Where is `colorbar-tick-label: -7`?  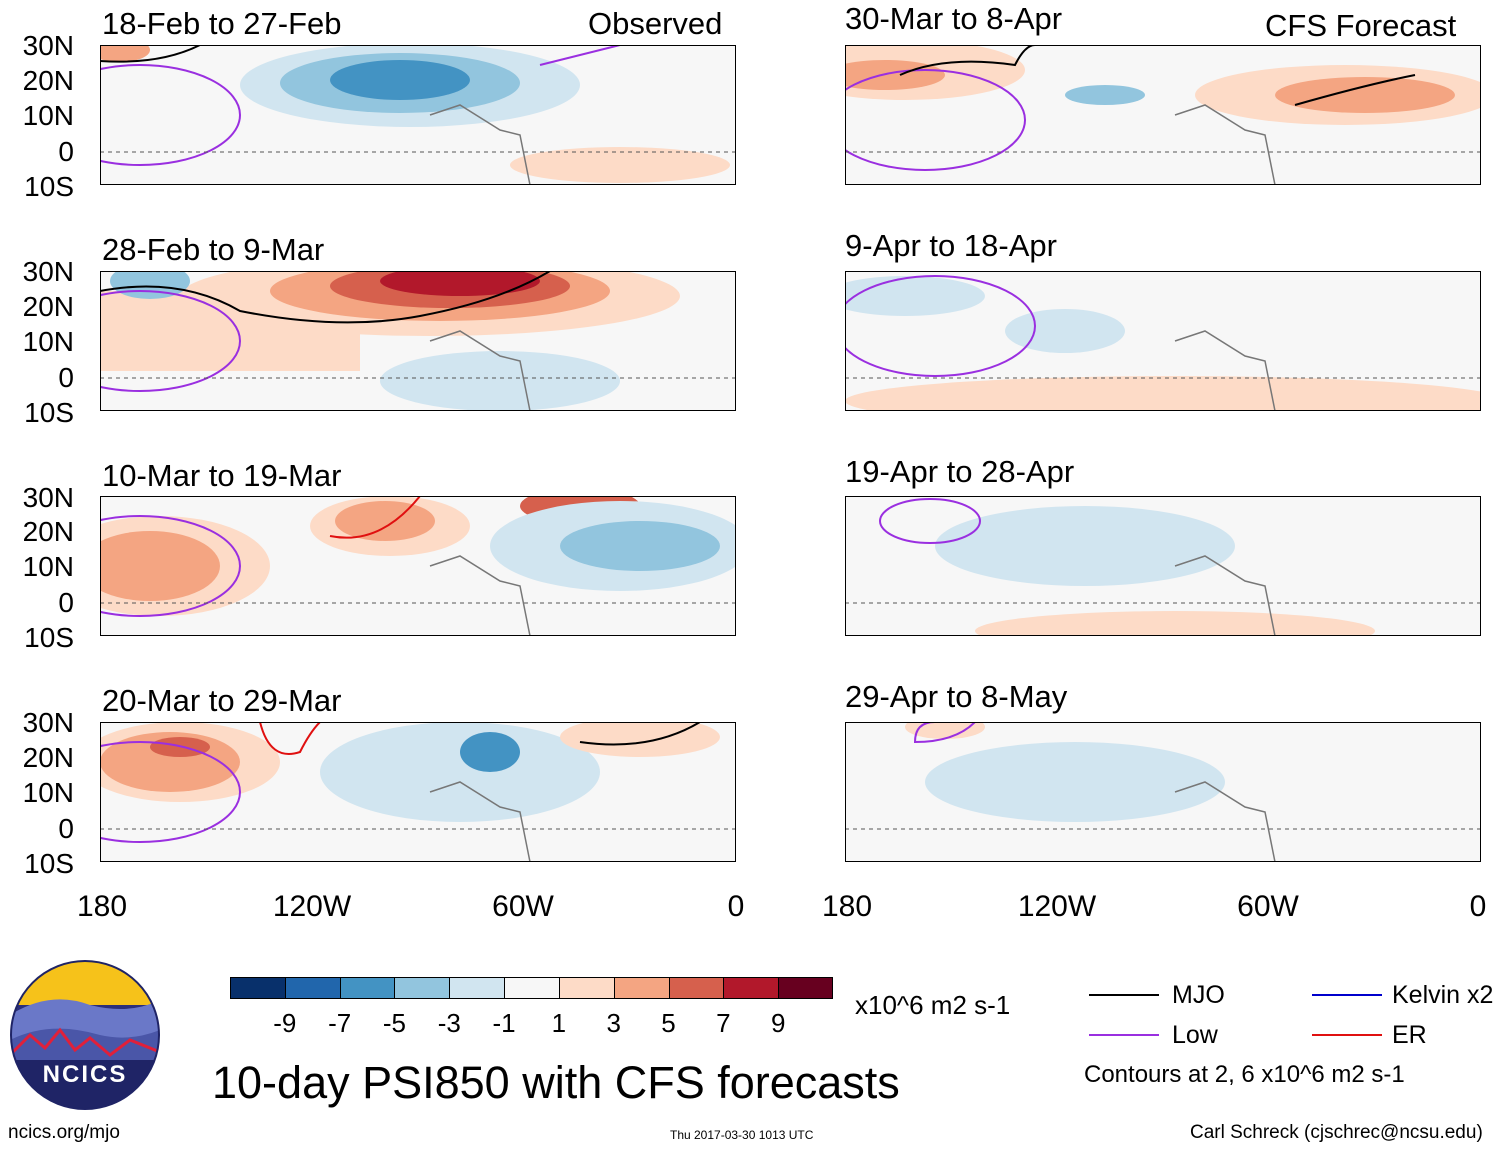
colorbar-tick-label: -7 is located at coordinates (340, 1023).